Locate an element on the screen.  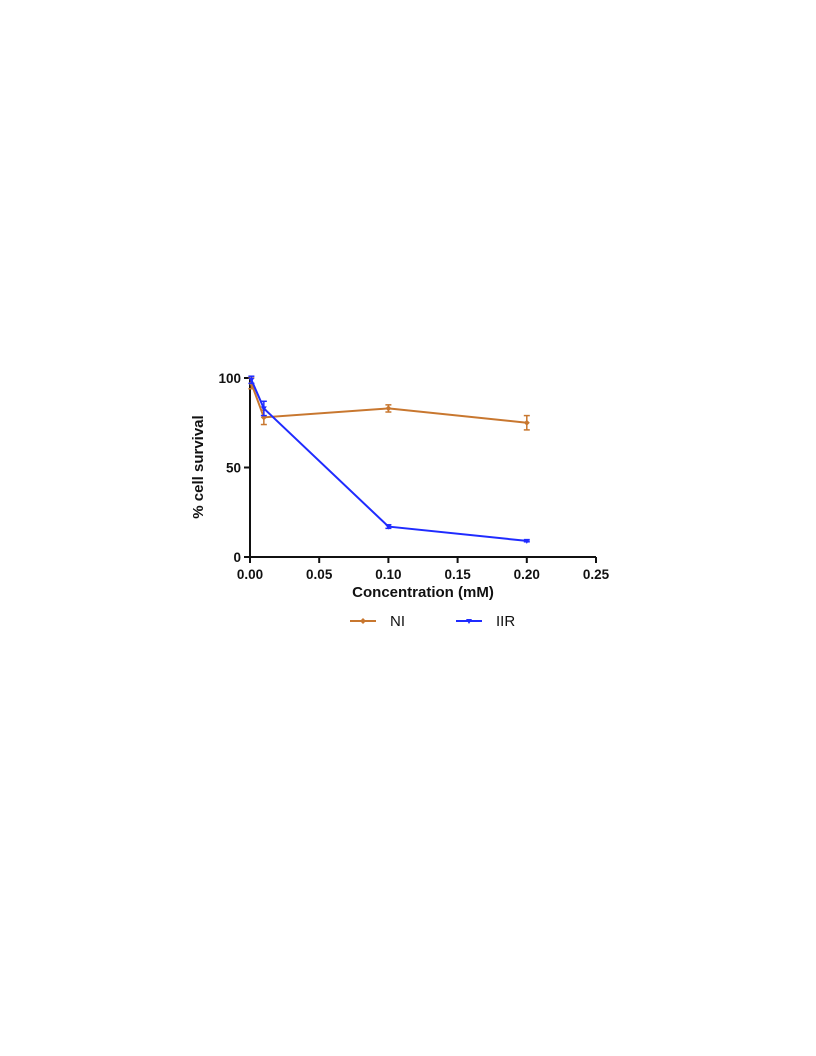
series-iir is located at coordinates (389, 459).